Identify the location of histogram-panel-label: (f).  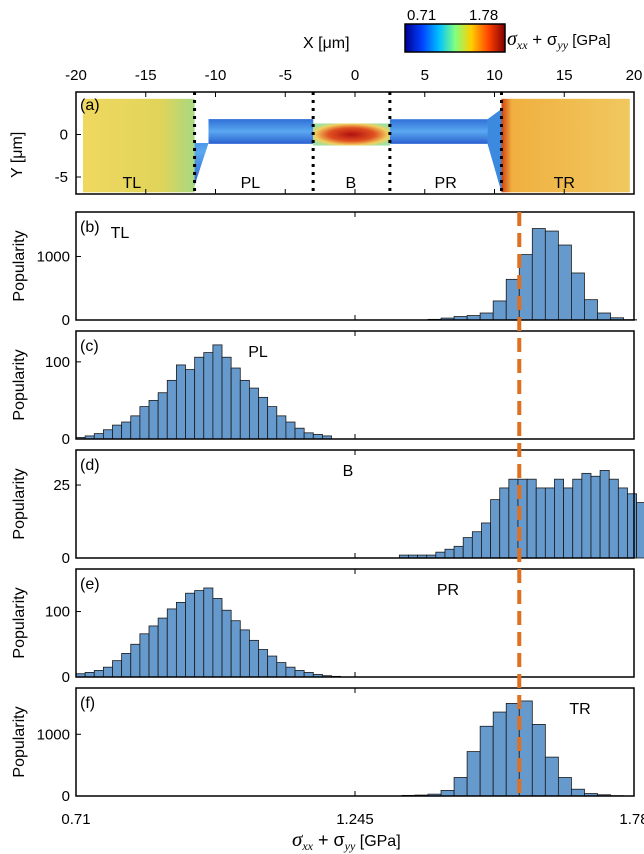
(87, 703).